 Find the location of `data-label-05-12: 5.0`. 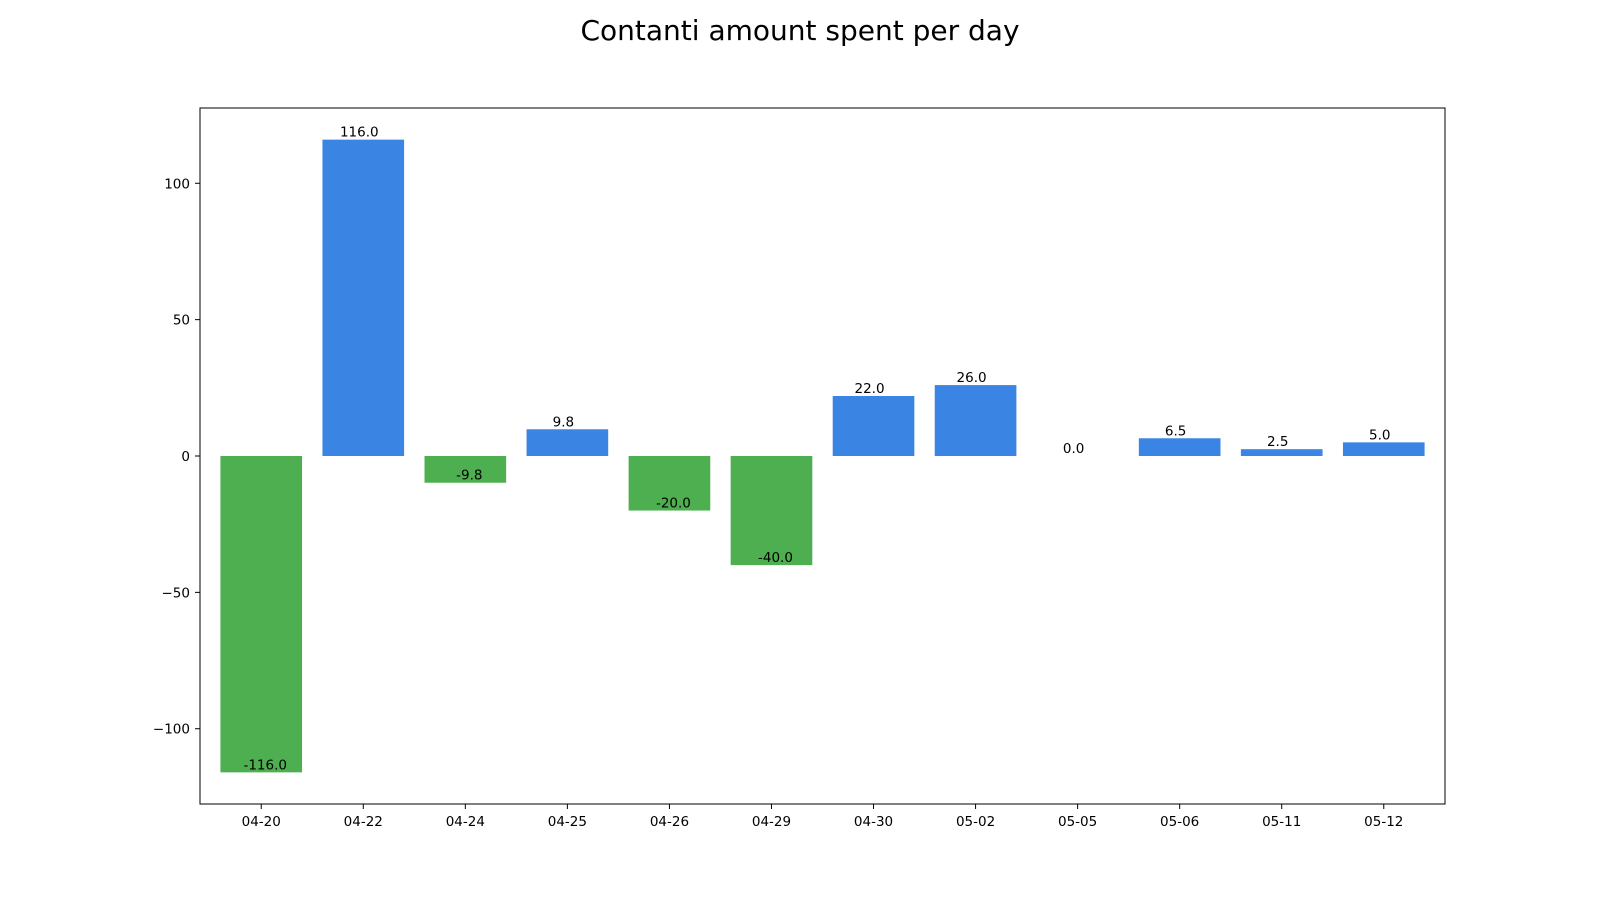

data-label-05-12: 5.0 is located at coordinates (1379, 435).